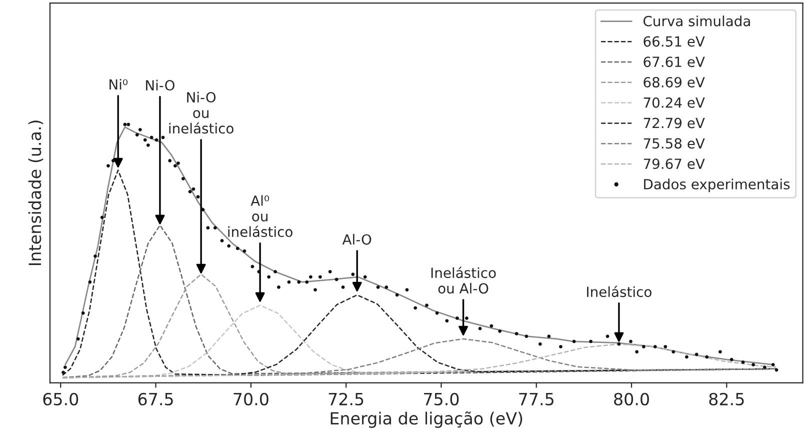 This screenshot has width=806, height=439. What do you see at coordinates (160, 85) in the screenshot?
I see `annotation: Ni-O` at bounding box center [160, 85].